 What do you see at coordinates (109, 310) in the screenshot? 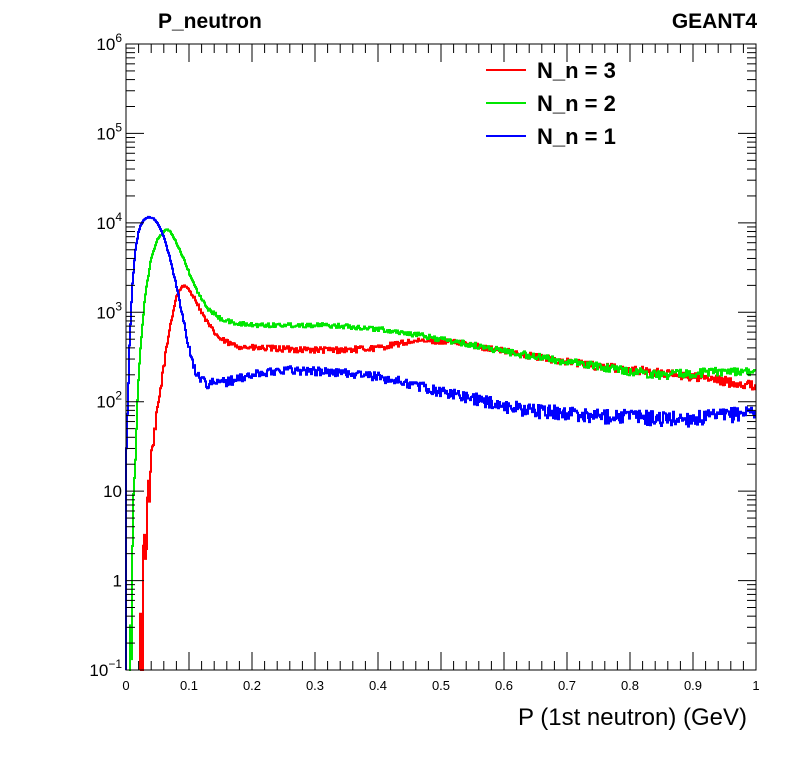
I see `y-tick-label: 10³` at bounding box center [109, 310].